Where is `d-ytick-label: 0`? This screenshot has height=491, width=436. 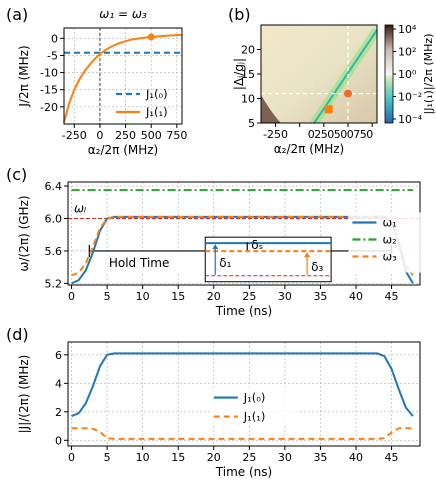
d-ytick-label: 0 is located at coordinates (58, 440).